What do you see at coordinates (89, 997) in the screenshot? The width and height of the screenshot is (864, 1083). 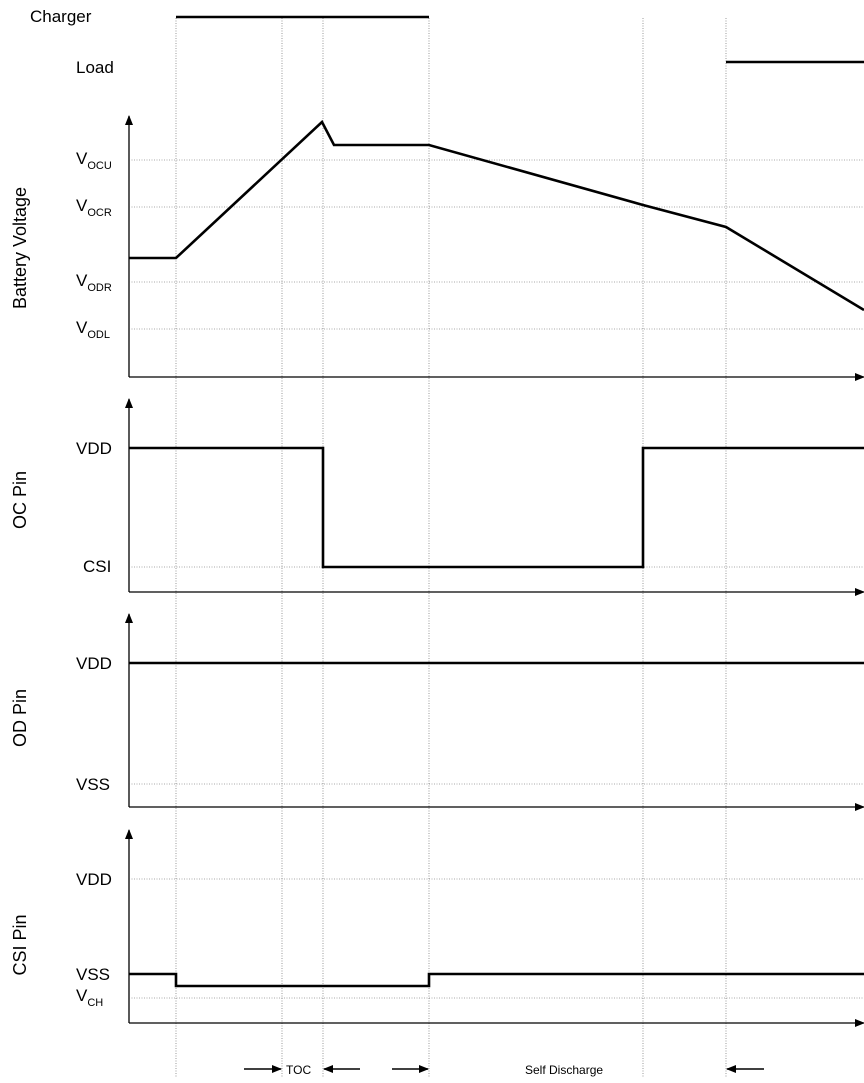 I see `vch-label: VCH` at bounding box center [89, 997].